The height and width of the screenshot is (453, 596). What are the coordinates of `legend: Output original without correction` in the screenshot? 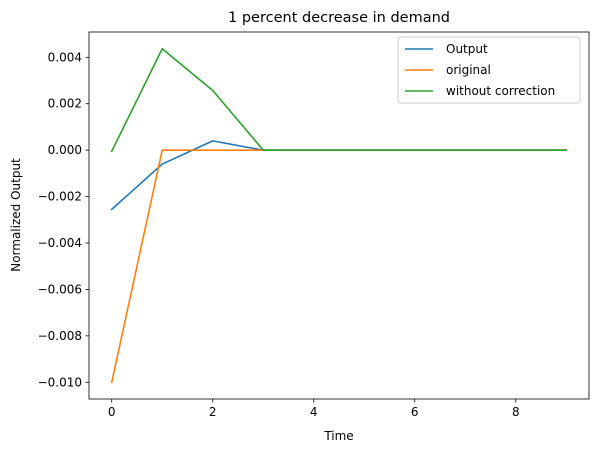 It's located at (489, 70).